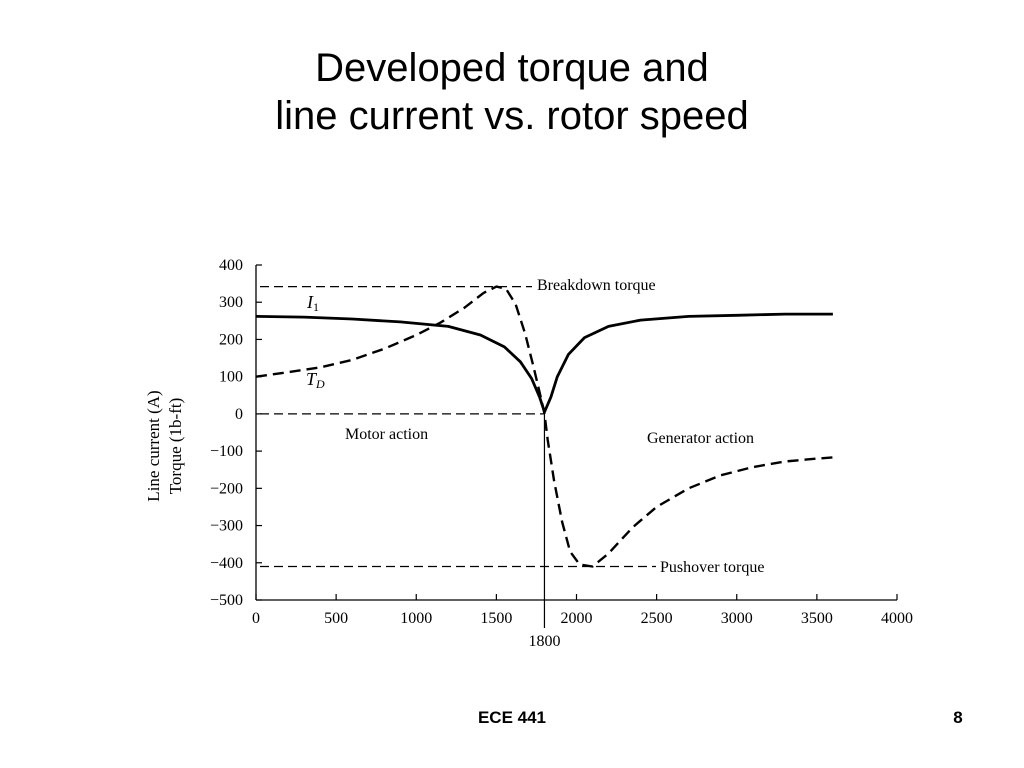 The height and width of the screenshot is (768, 1024). Describe the element at coordinates (416, 618) in the screenshot. I see `x-tick-label: 1000` at that location.